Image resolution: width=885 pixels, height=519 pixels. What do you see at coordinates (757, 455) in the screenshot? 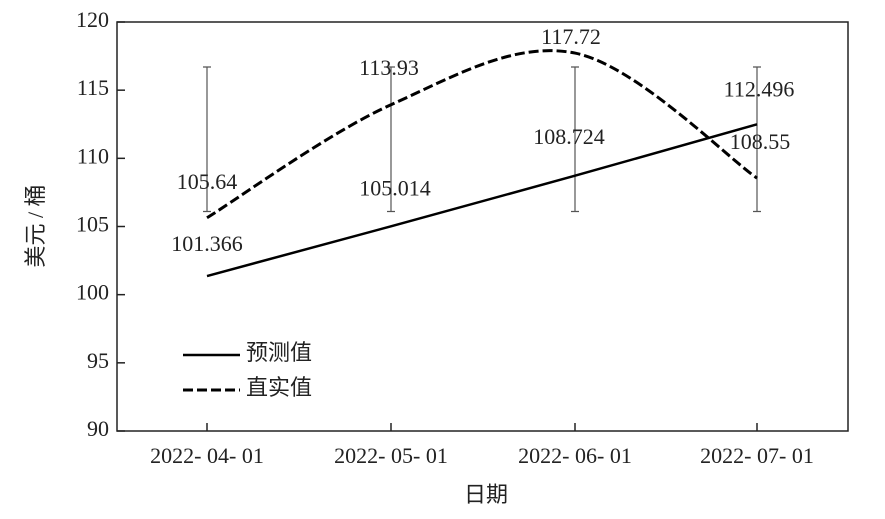
I see `x-tick-label: 2022- 07- 01` at bounding box center [757, 455].